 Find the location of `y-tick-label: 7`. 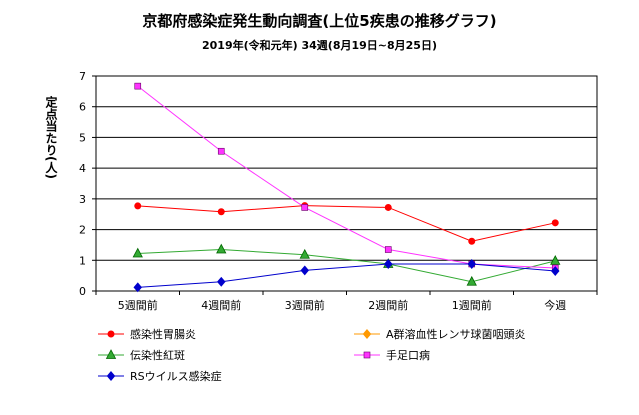

y-tick-label: 7 is located at coordinates (82, 76).